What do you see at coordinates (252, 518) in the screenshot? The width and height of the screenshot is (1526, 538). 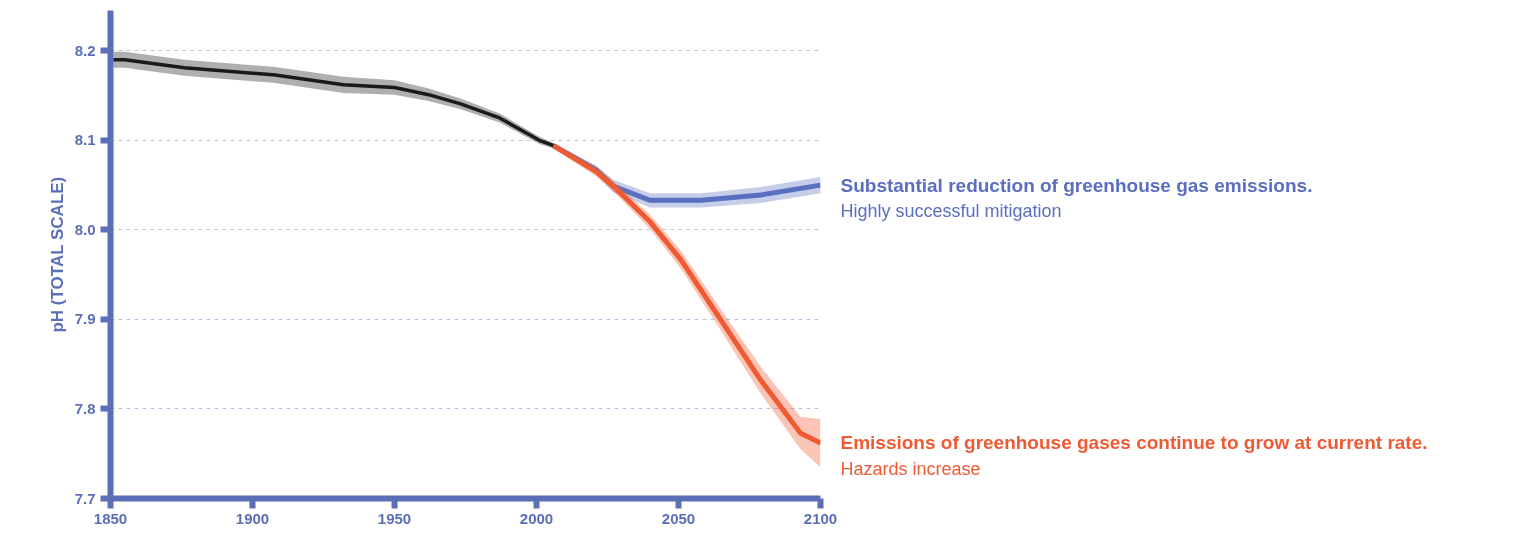 I see `x-tick-label: 1900` at bounding box center [252, 518].